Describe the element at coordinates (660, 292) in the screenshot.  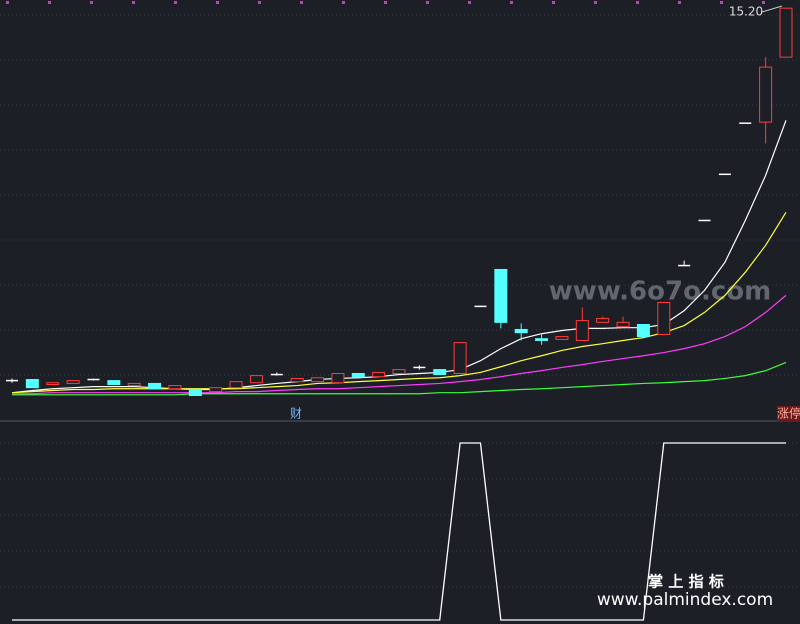
I see `watermark: www.6o7o.com` at that location.